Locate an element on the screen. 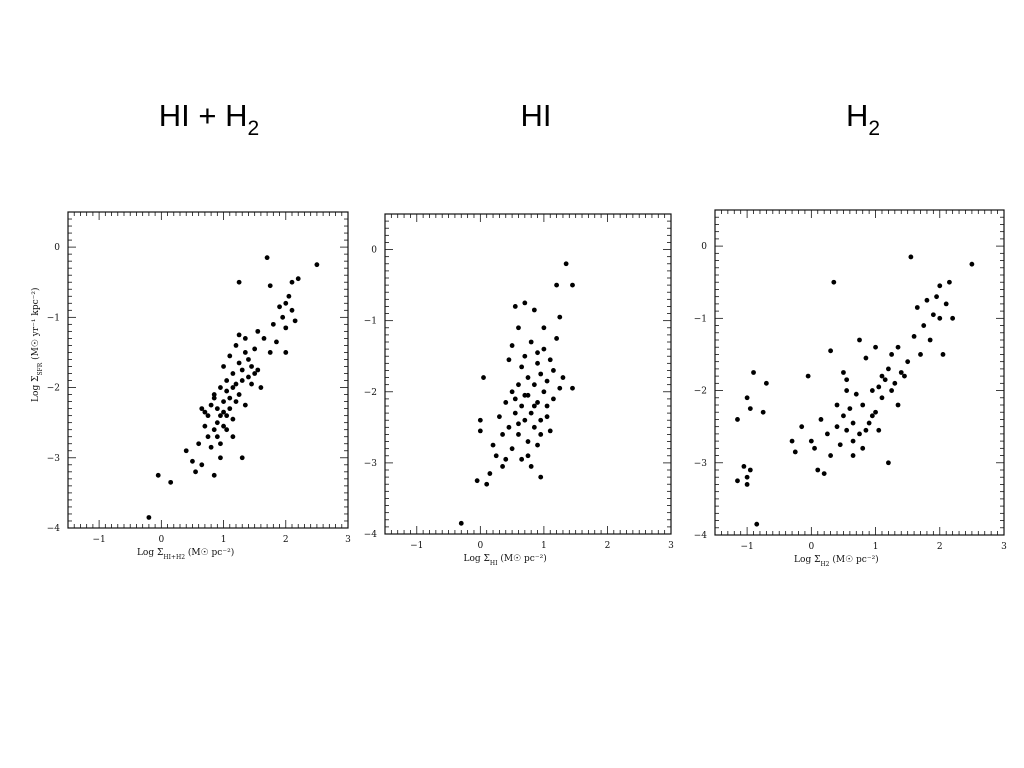 Image resolution: width=1024 pixels, height=768 pixels. plot-frame is located at coordinates (528, 374).